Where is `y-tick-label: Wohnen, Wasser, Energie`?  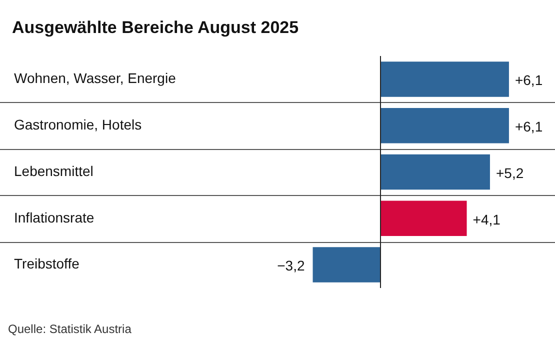
y-tick-label: Wohnen, Wasser, Energie is located at coordinates (95, 78).